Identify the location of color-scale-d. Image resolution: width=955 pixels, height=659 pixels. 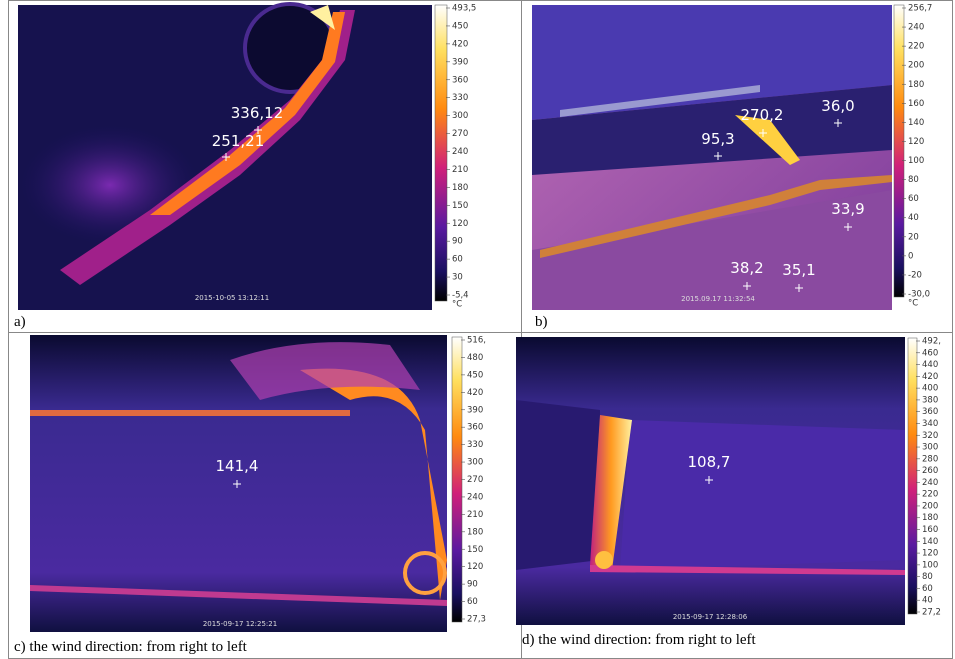
(912, 476).